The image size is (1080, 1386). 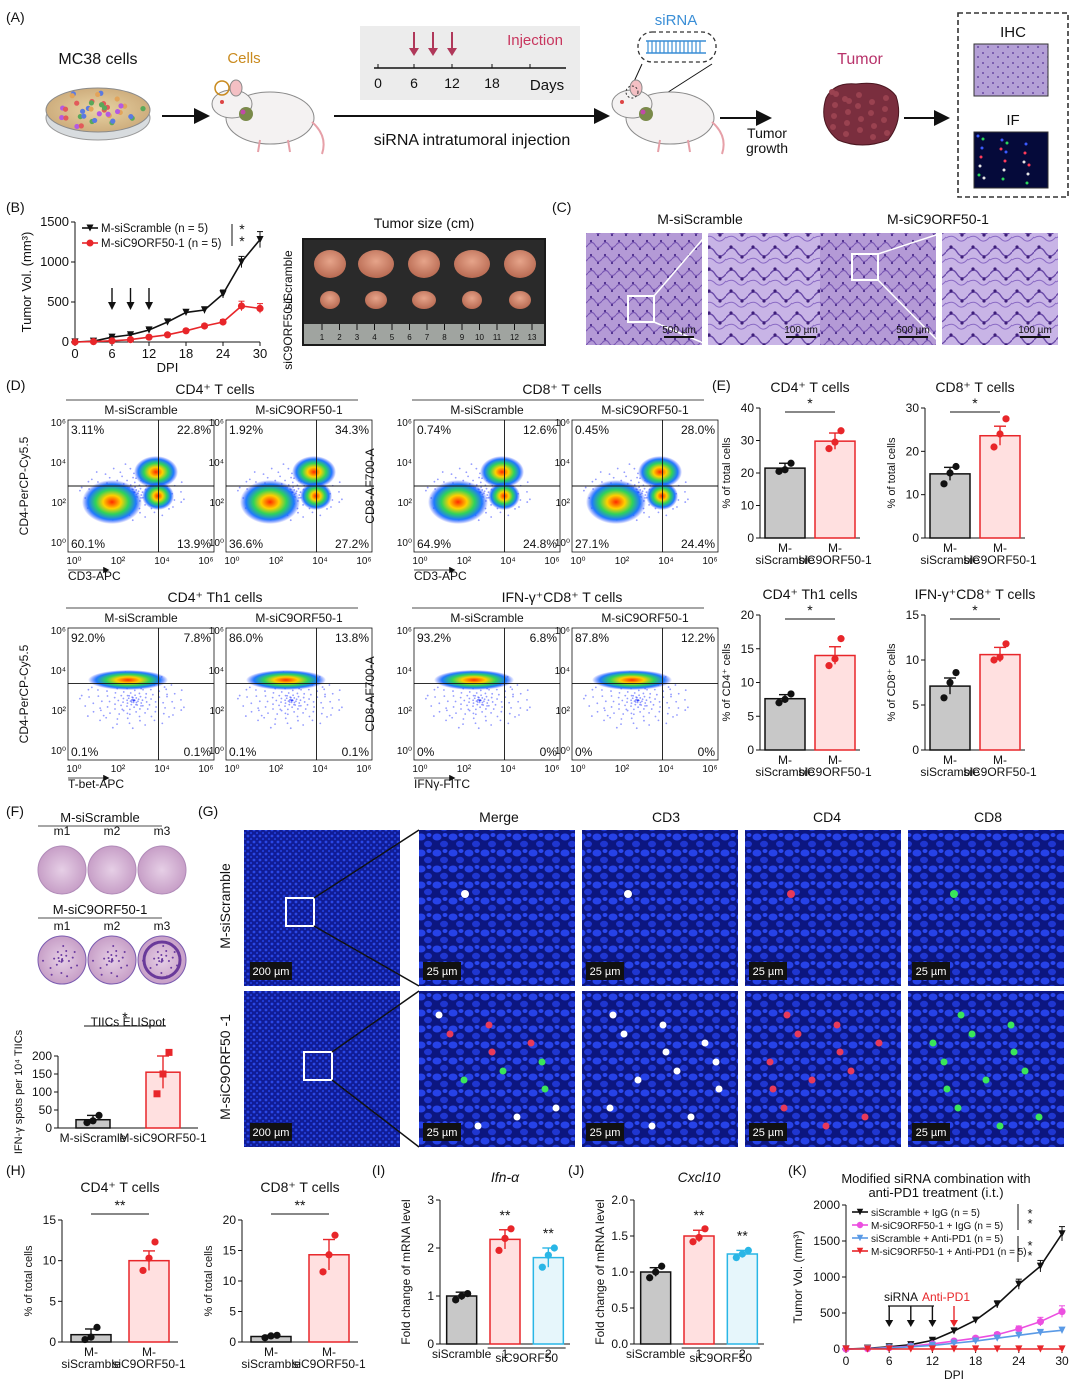 What do you see at coordinates (698, 430) in the screenshot?
I see `quadrant-ur: 28.0%` at bounding box center [698, 430].